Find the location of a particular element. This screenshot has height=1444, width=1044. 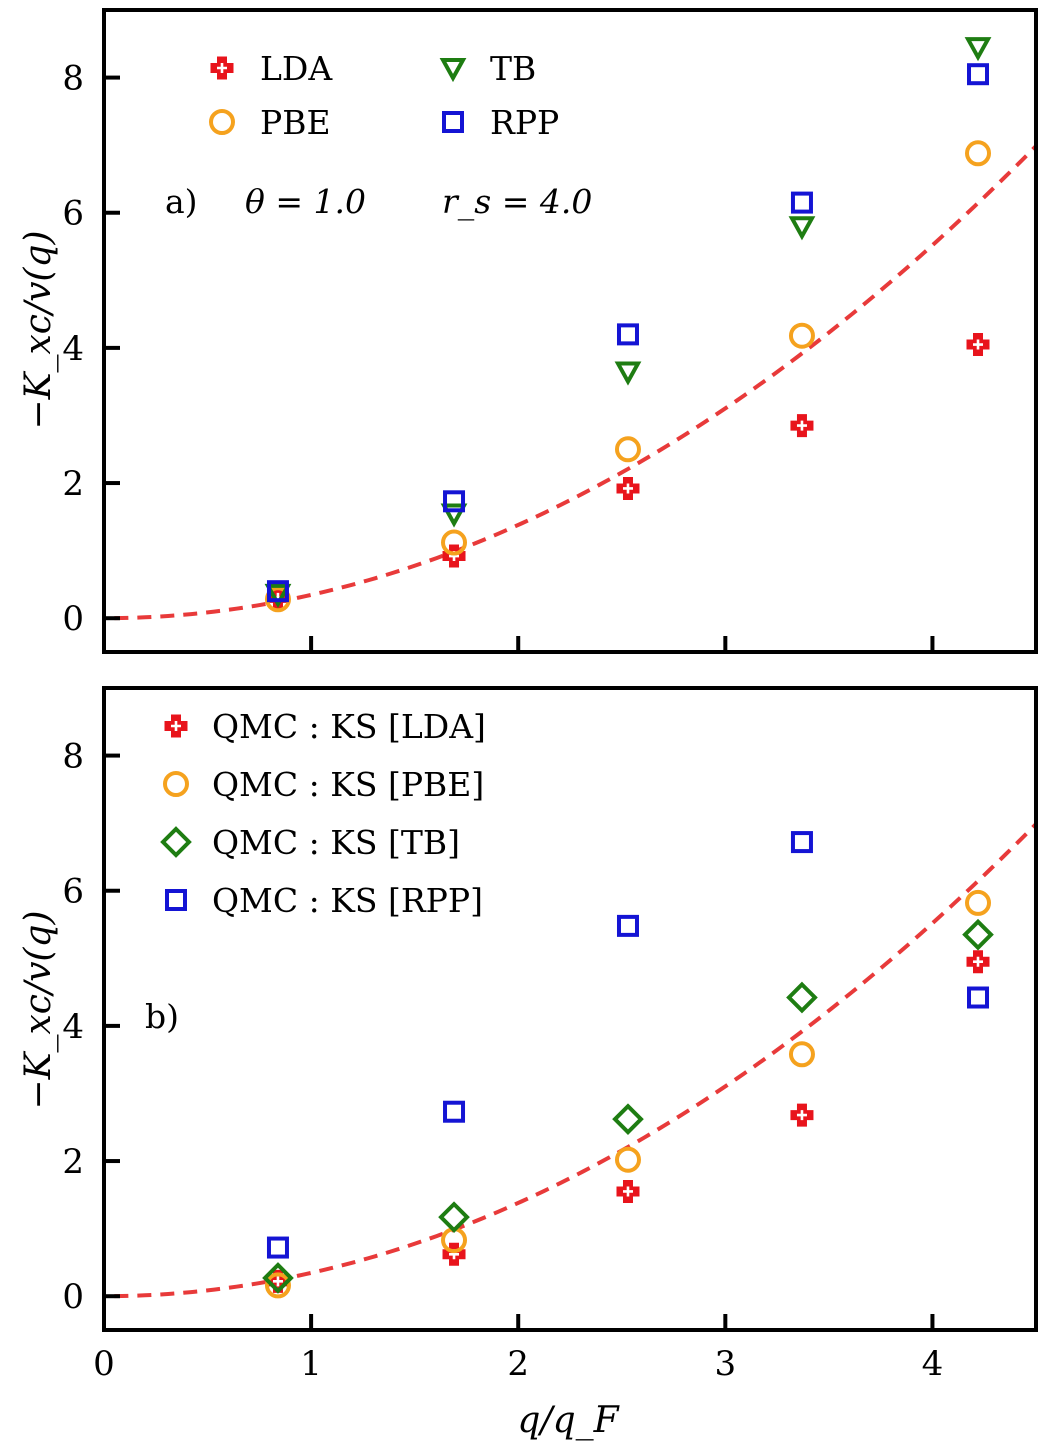

panel-a-y-axis-label: −K_xc/v(q) is located at coordinates (38, 329).